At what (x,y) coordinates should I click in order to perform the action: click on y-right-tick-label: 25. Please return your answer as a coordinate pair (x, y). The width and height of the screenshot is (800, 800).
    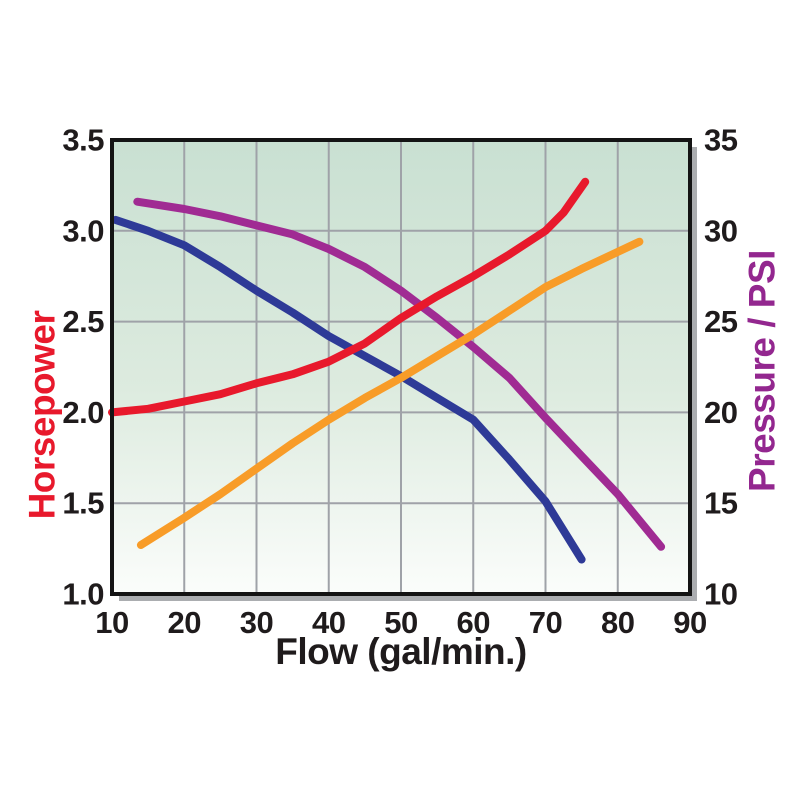
    Looking at the image, I should click on (721, 321).